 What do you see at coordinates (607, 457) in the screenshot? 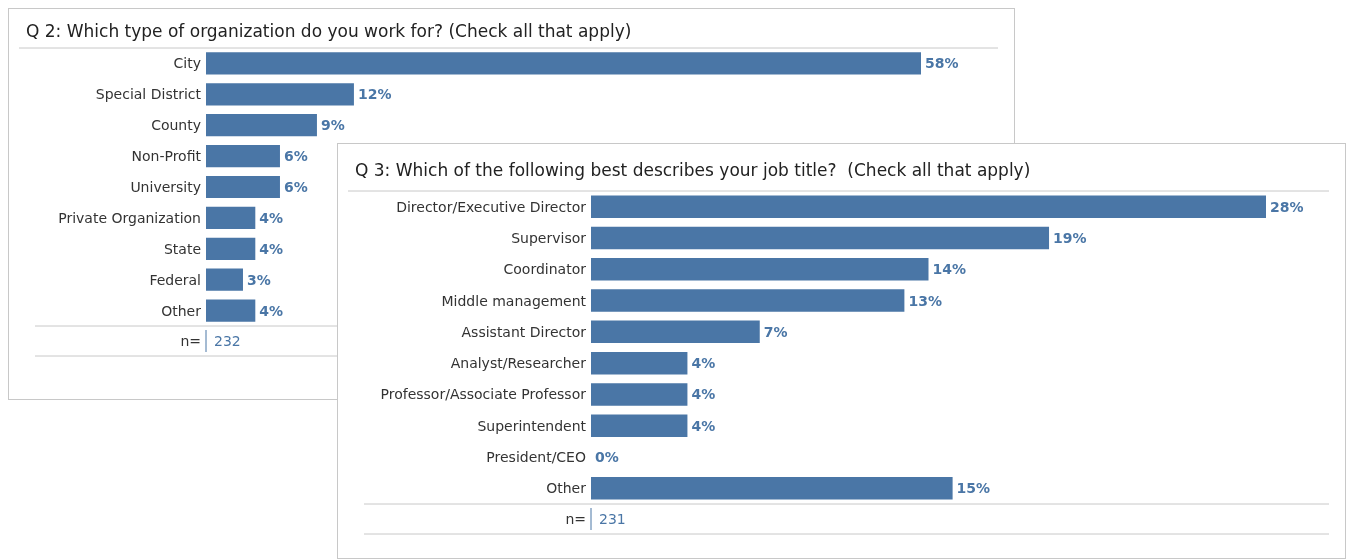
I see `data-label: 0%` at bounding box center [607, 457].